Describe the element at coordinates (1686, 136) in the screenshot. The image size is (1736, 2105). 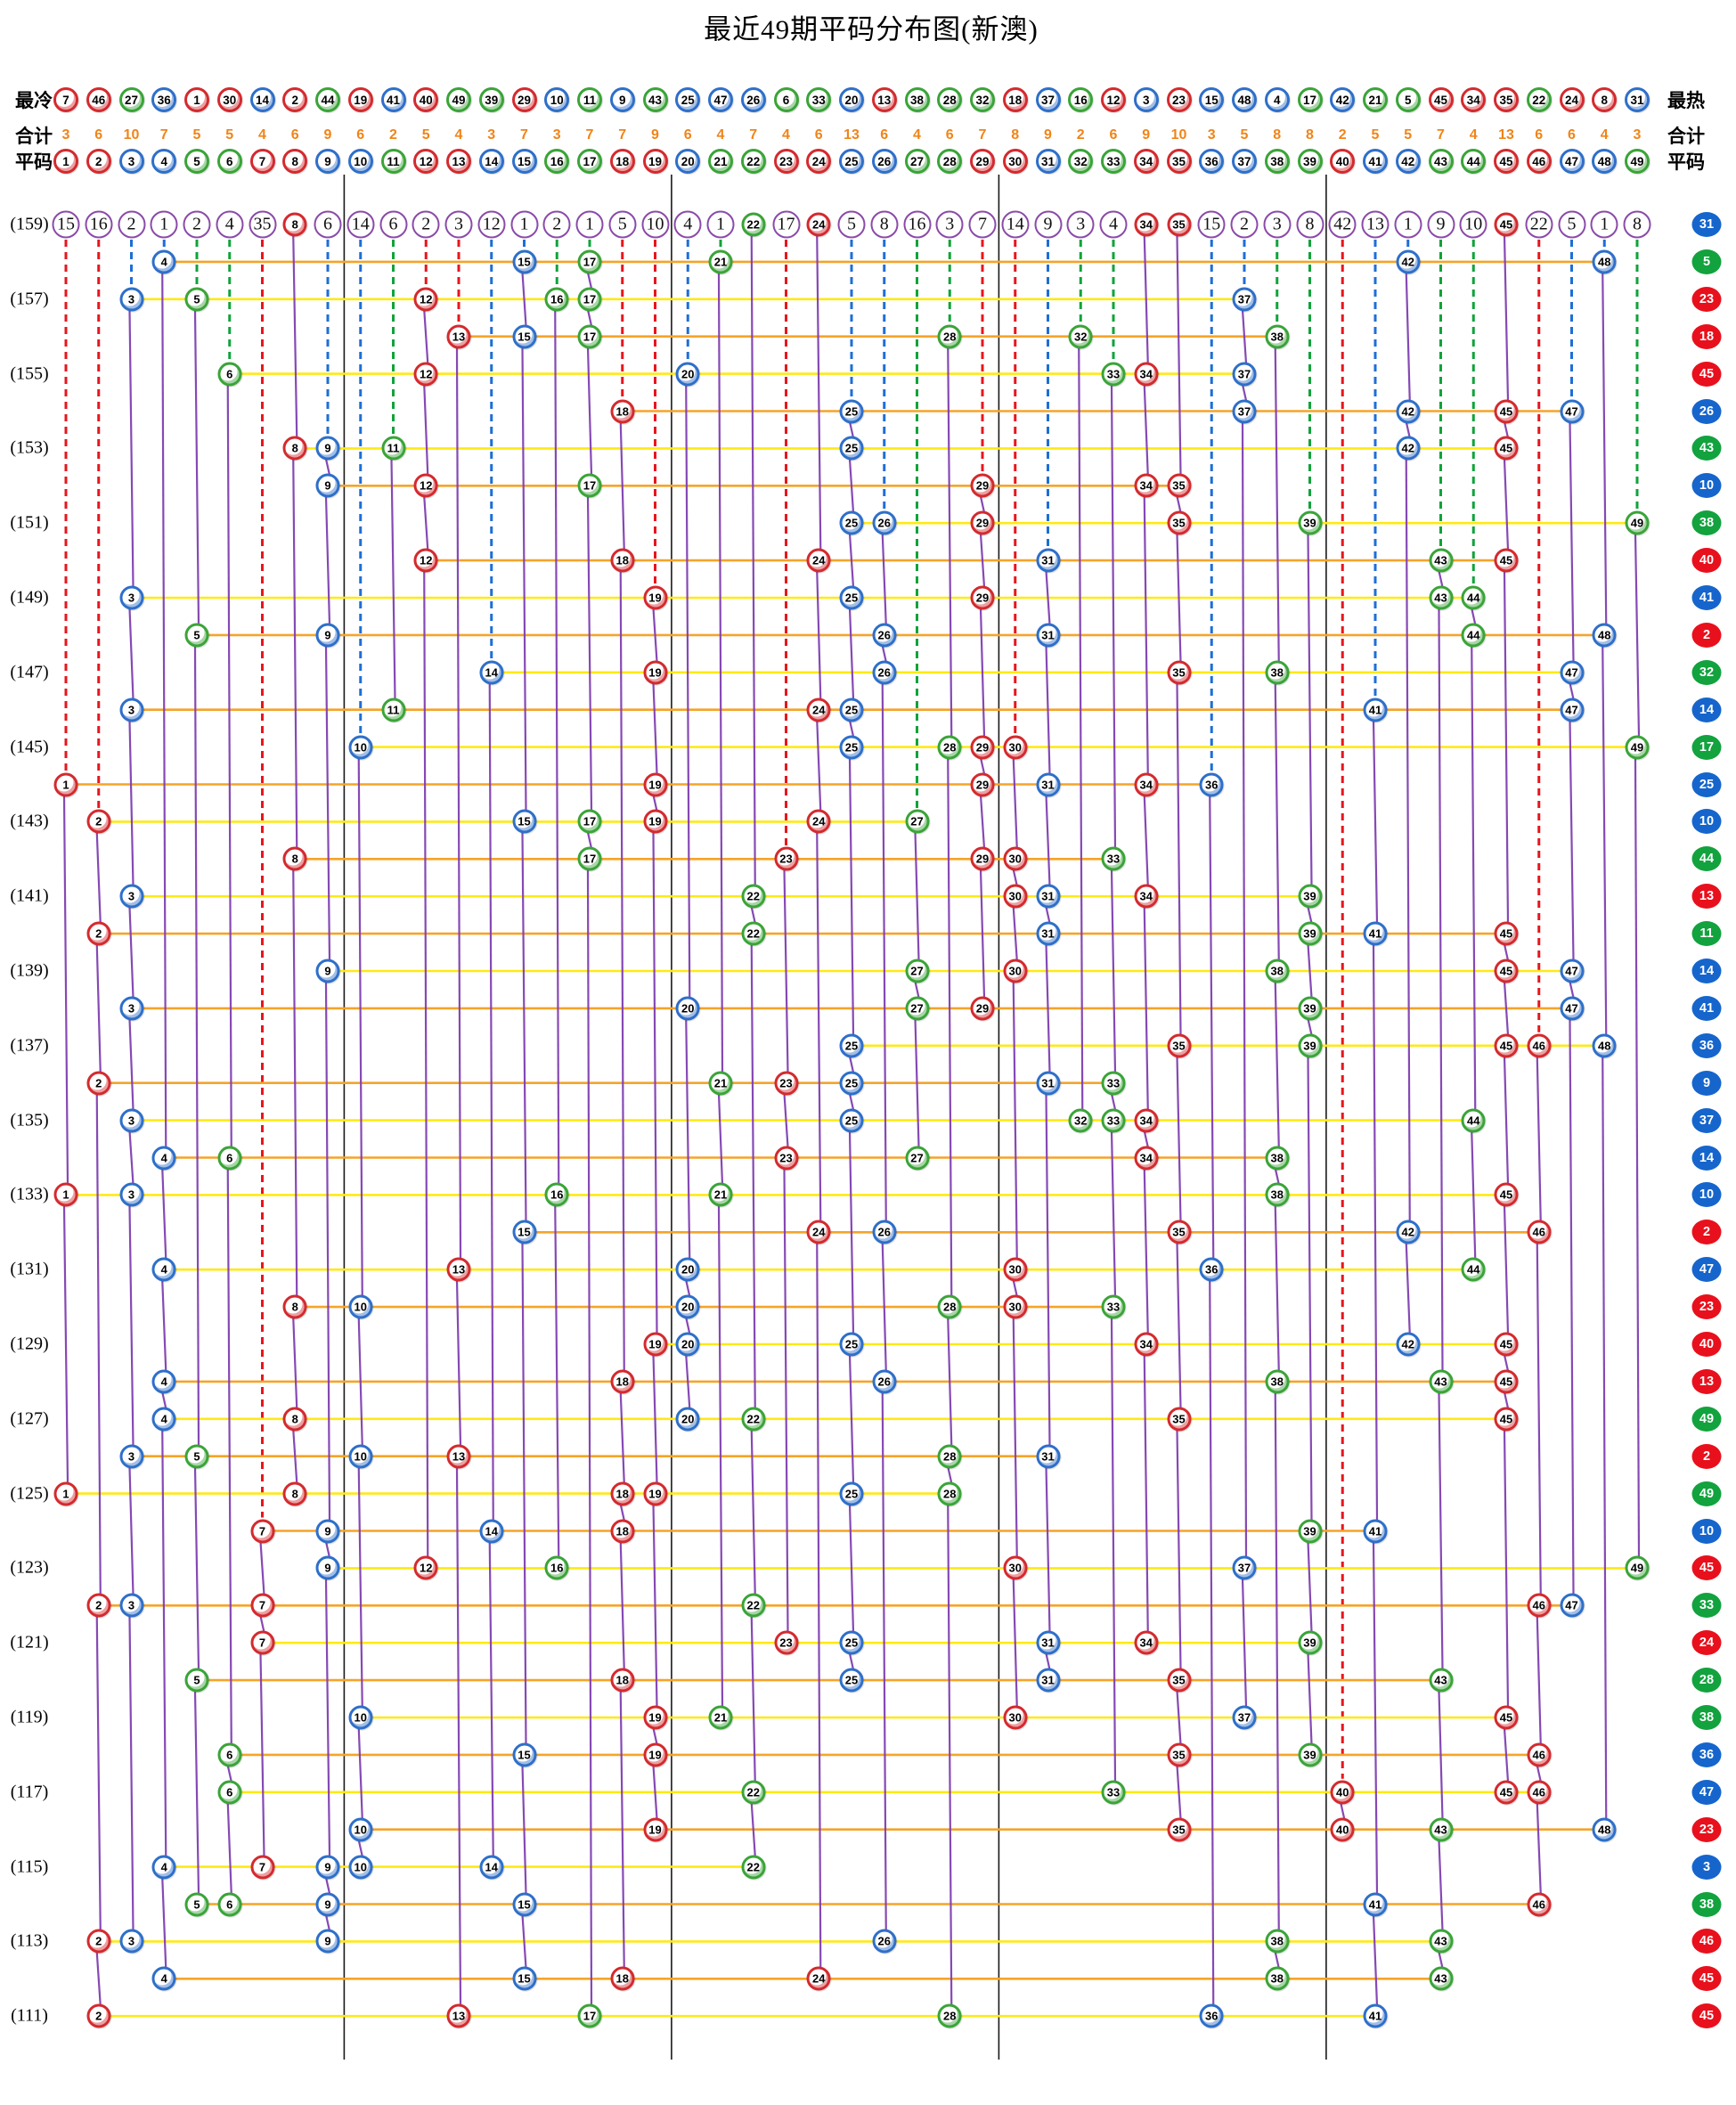
I see `total-label-right: 合计` at that location.